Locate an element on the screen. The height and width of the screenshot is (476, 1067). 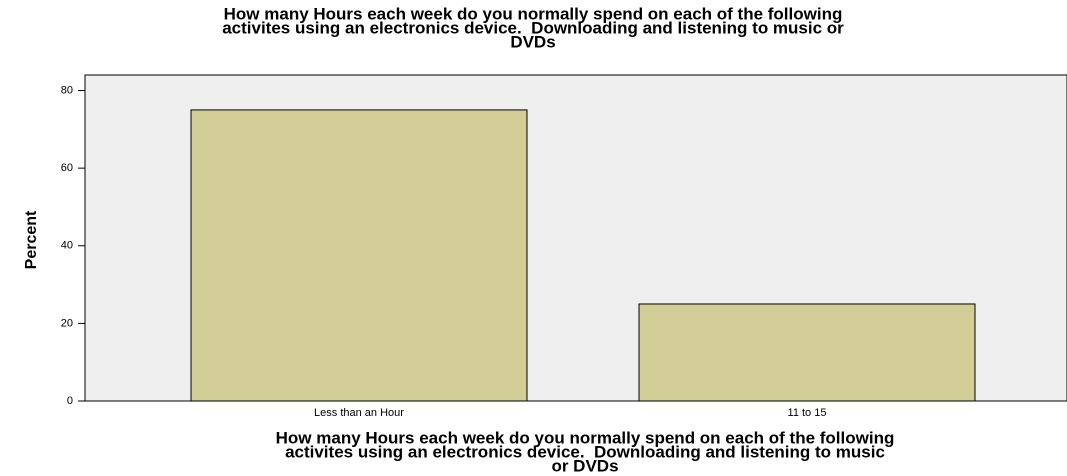
x-axis-label: or DVDs is located at coordinates (584, 465).